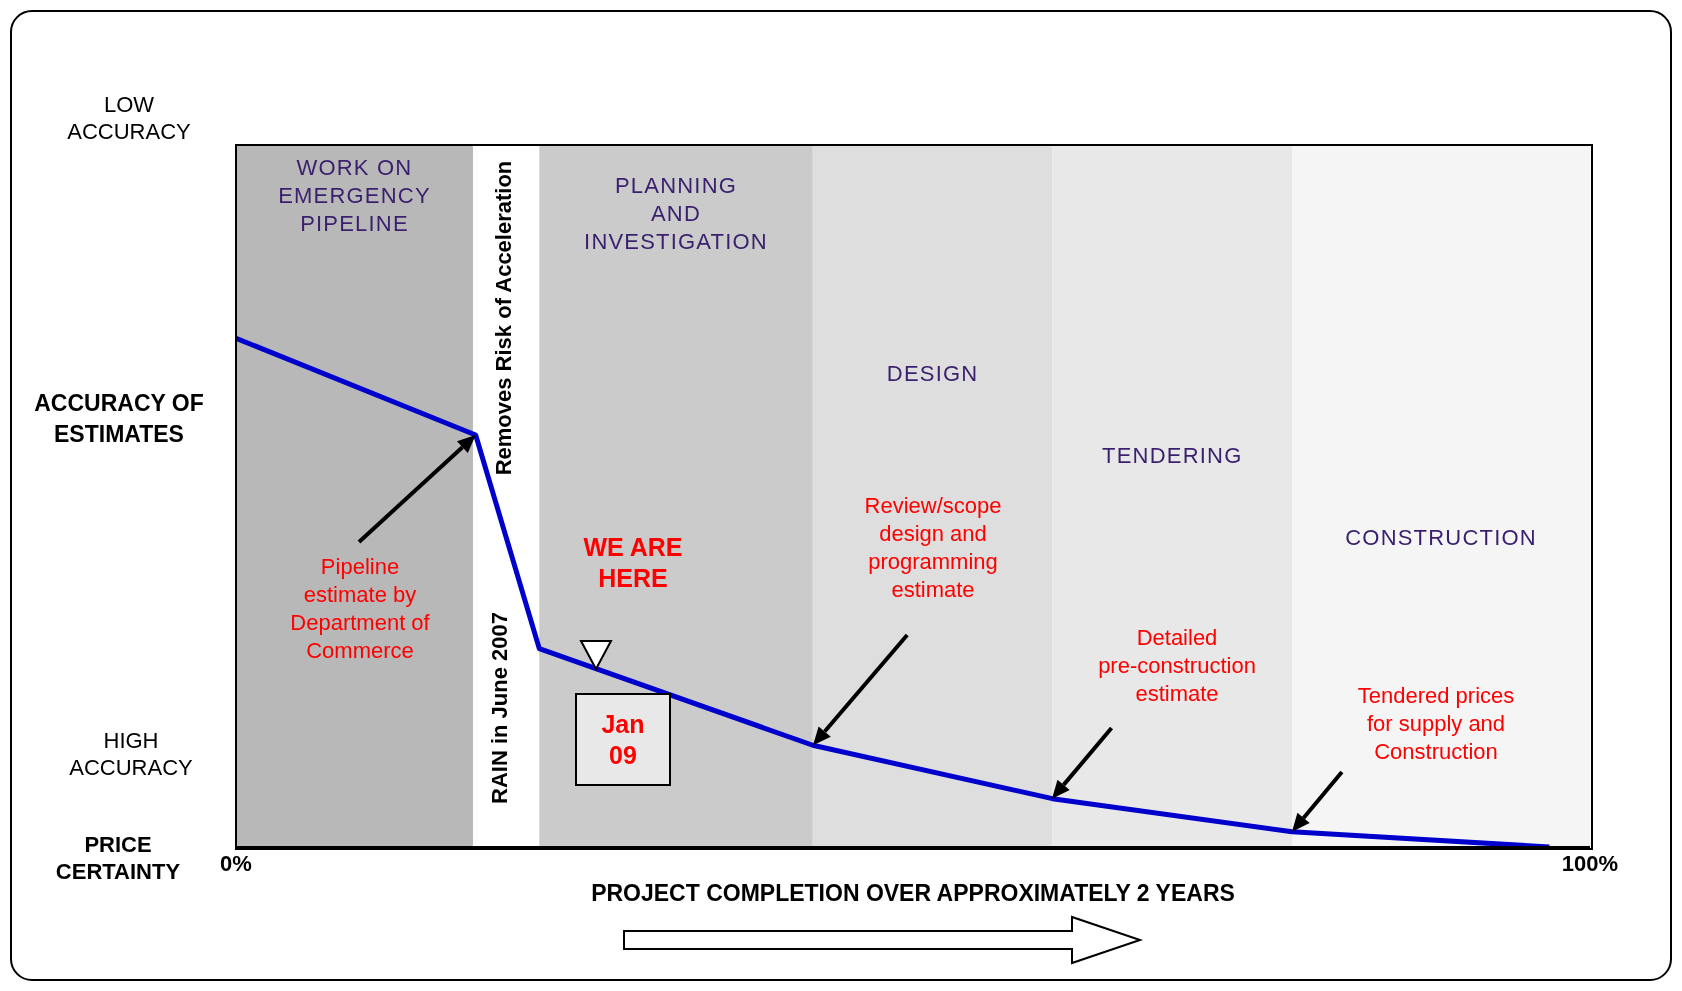 This screenshot has height=991, width=1682. Describe the element at coordinates (236, 863) in the screenshot. I see `x-tick-label: 0%` at that location.